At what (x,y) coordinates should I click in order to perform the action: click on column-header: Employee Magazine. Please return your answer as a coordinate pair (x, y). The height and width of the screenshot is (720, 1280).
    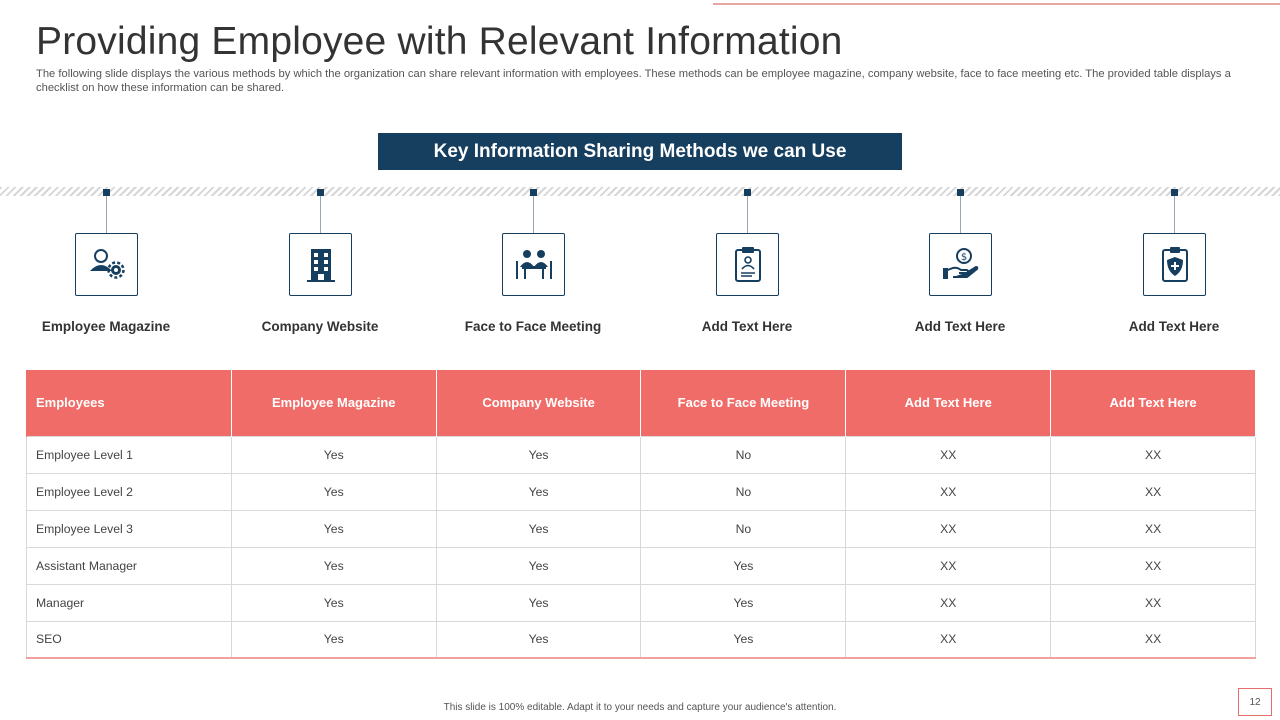
    Looking at the image, I should click on (333, 403).